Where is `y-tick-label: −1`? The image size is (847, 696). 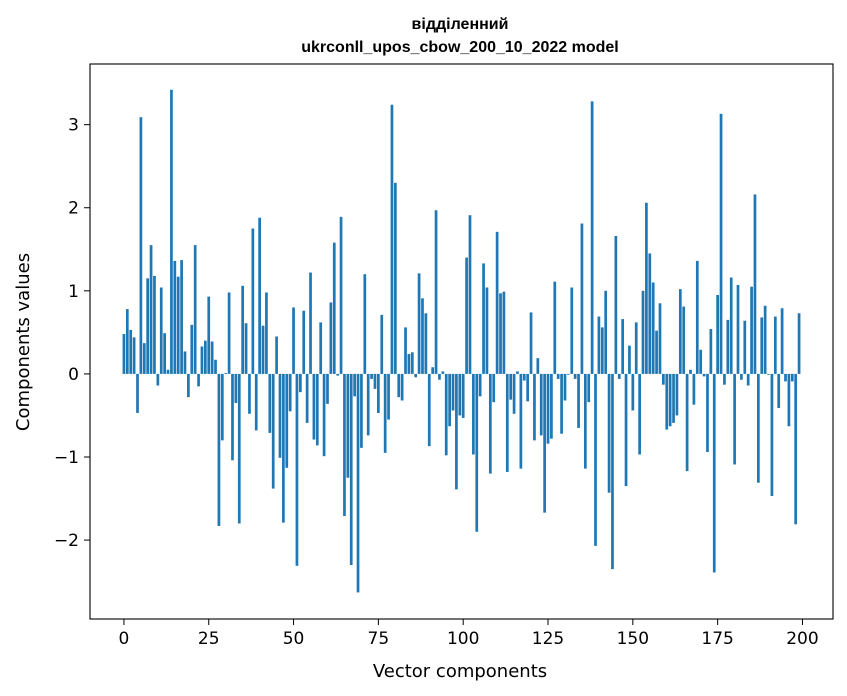 y-tick-label: −1 is located at coordinates (66, 458).